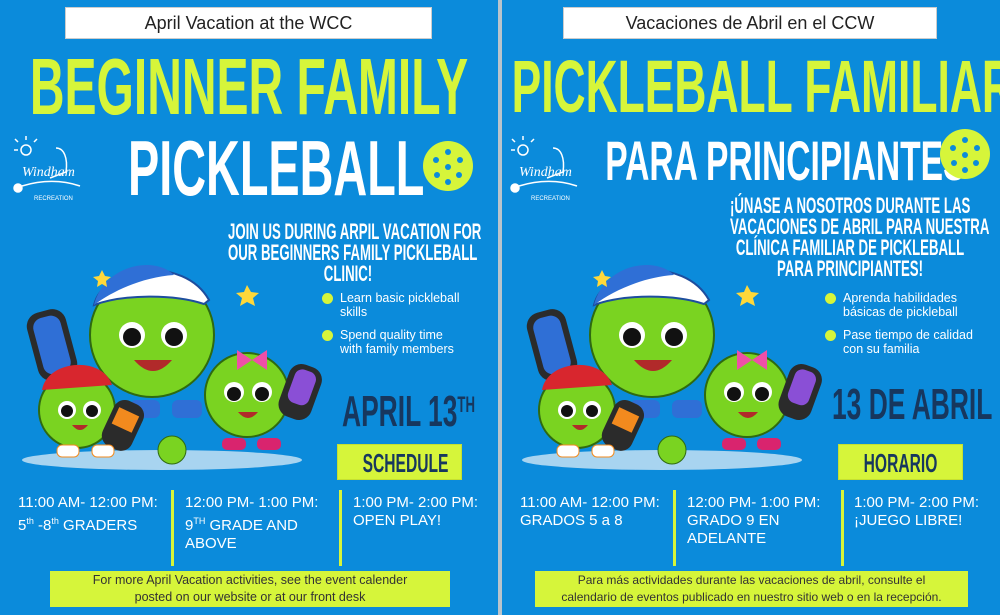  Describe the element at coordinates (248, 23) in the screenshot. I see `top-banner: April Vacation at the WCC` at that location.